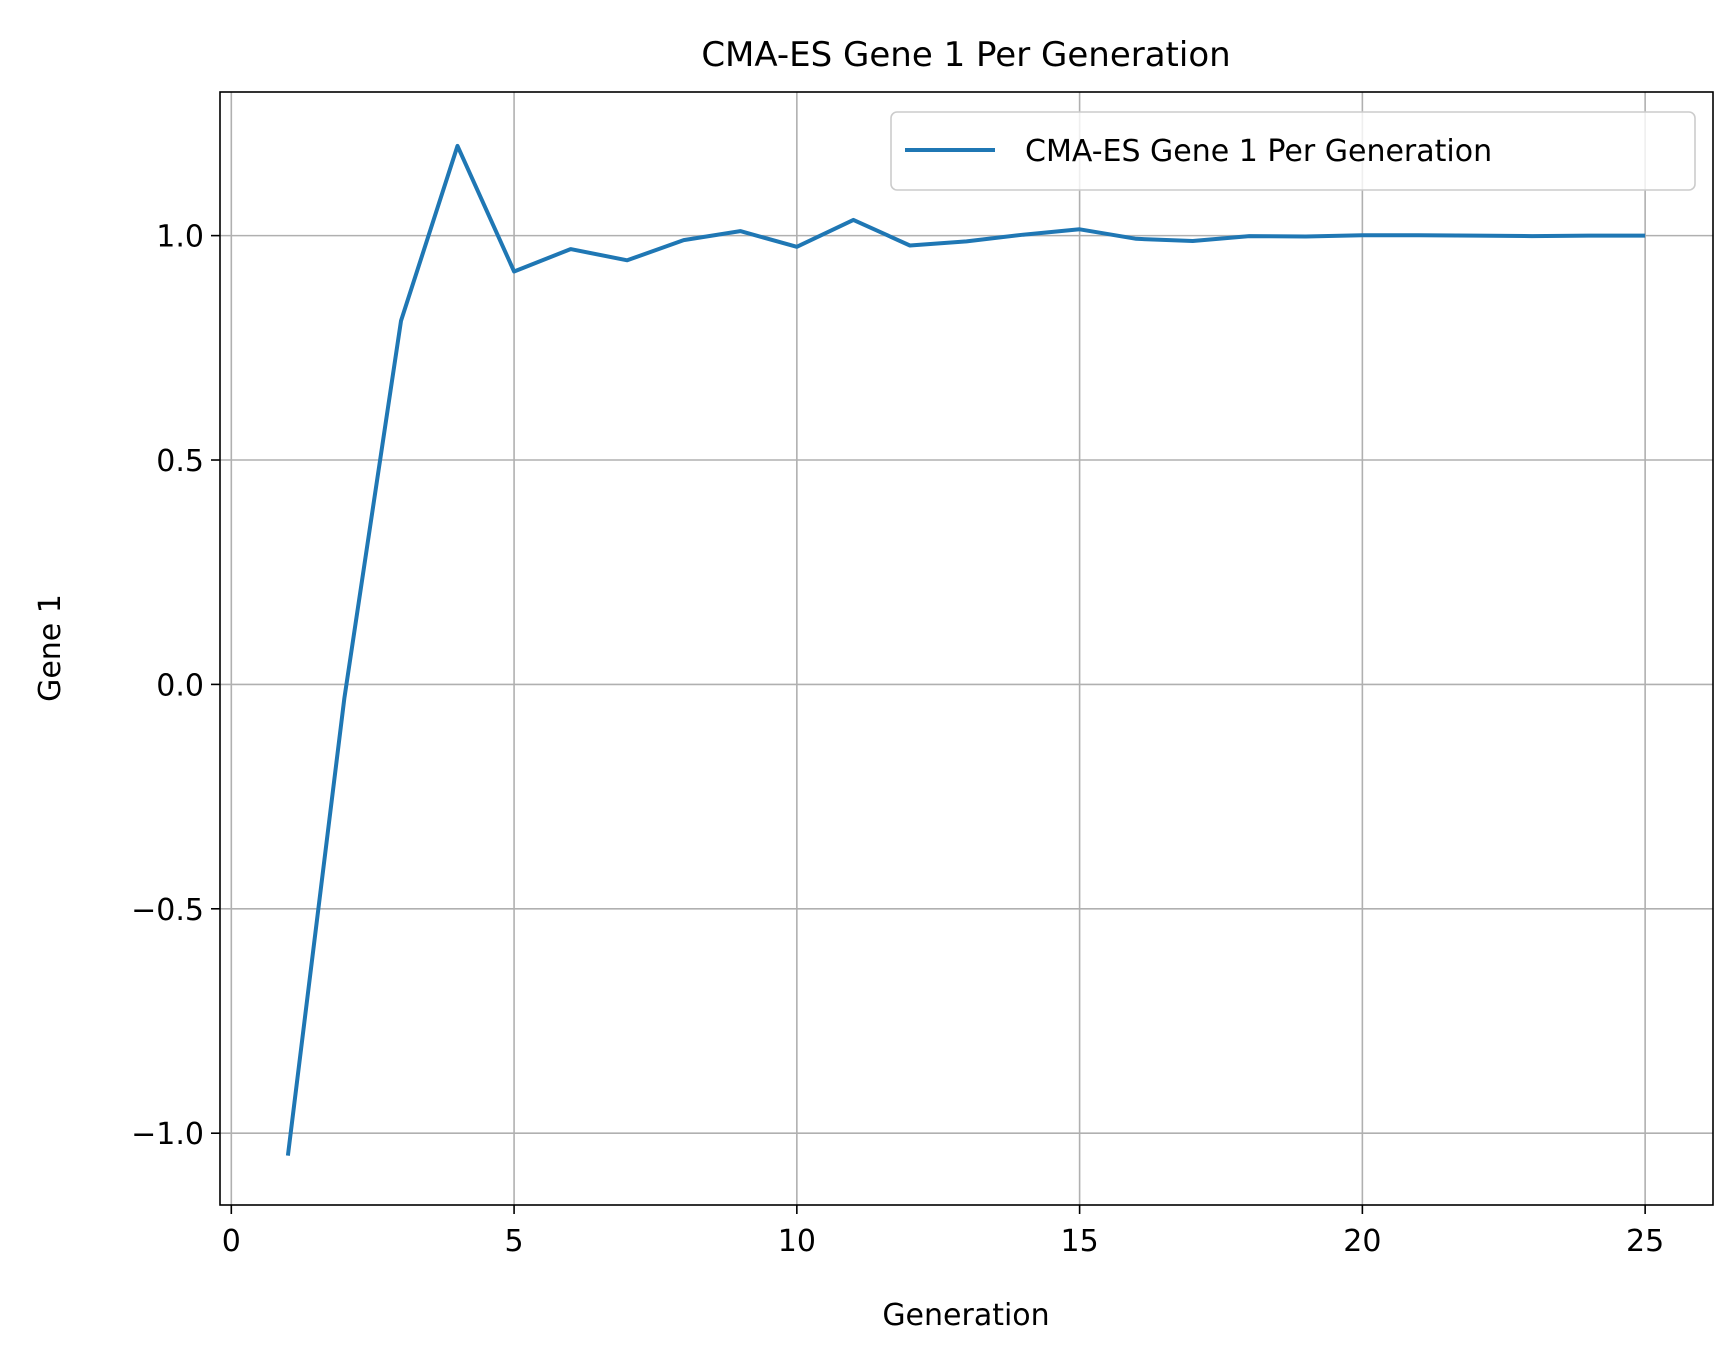 This screenshot has width=1736, height=1361. What do you see at coordinates (180, 461) in the screenshot?
I see `y-tick-label: 0.5` at bounding box center [180, 461].